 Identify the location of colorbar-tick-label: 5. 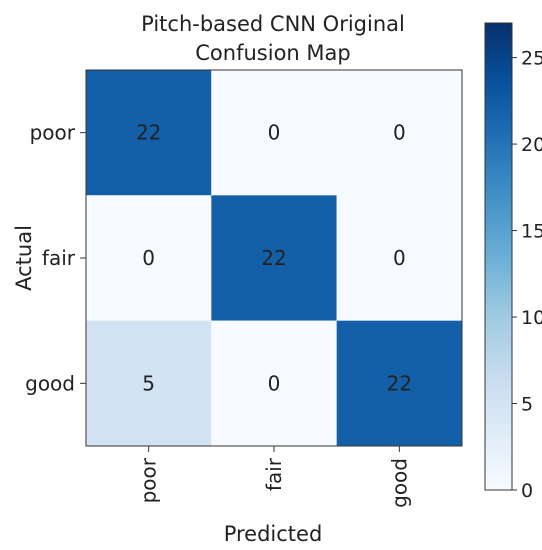
(527, 405).